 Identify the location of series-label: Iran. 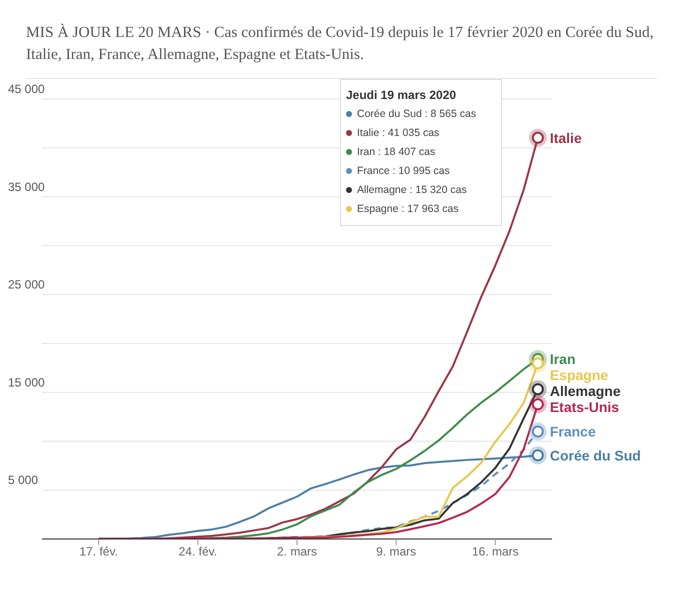
(563, 359).